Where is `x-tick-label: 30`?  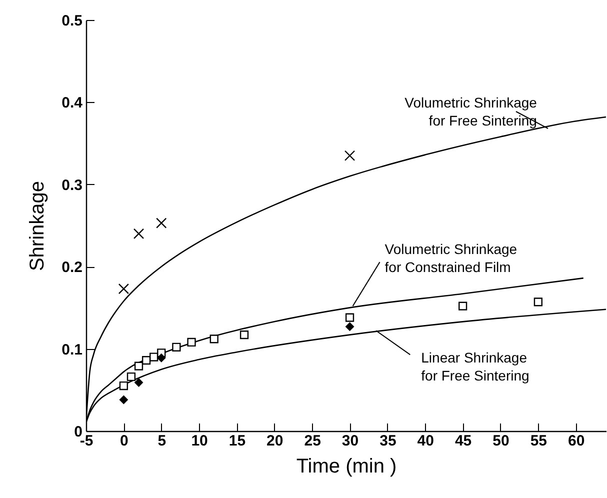
x-tick-label: 30 is located at coordinates (350, 441).